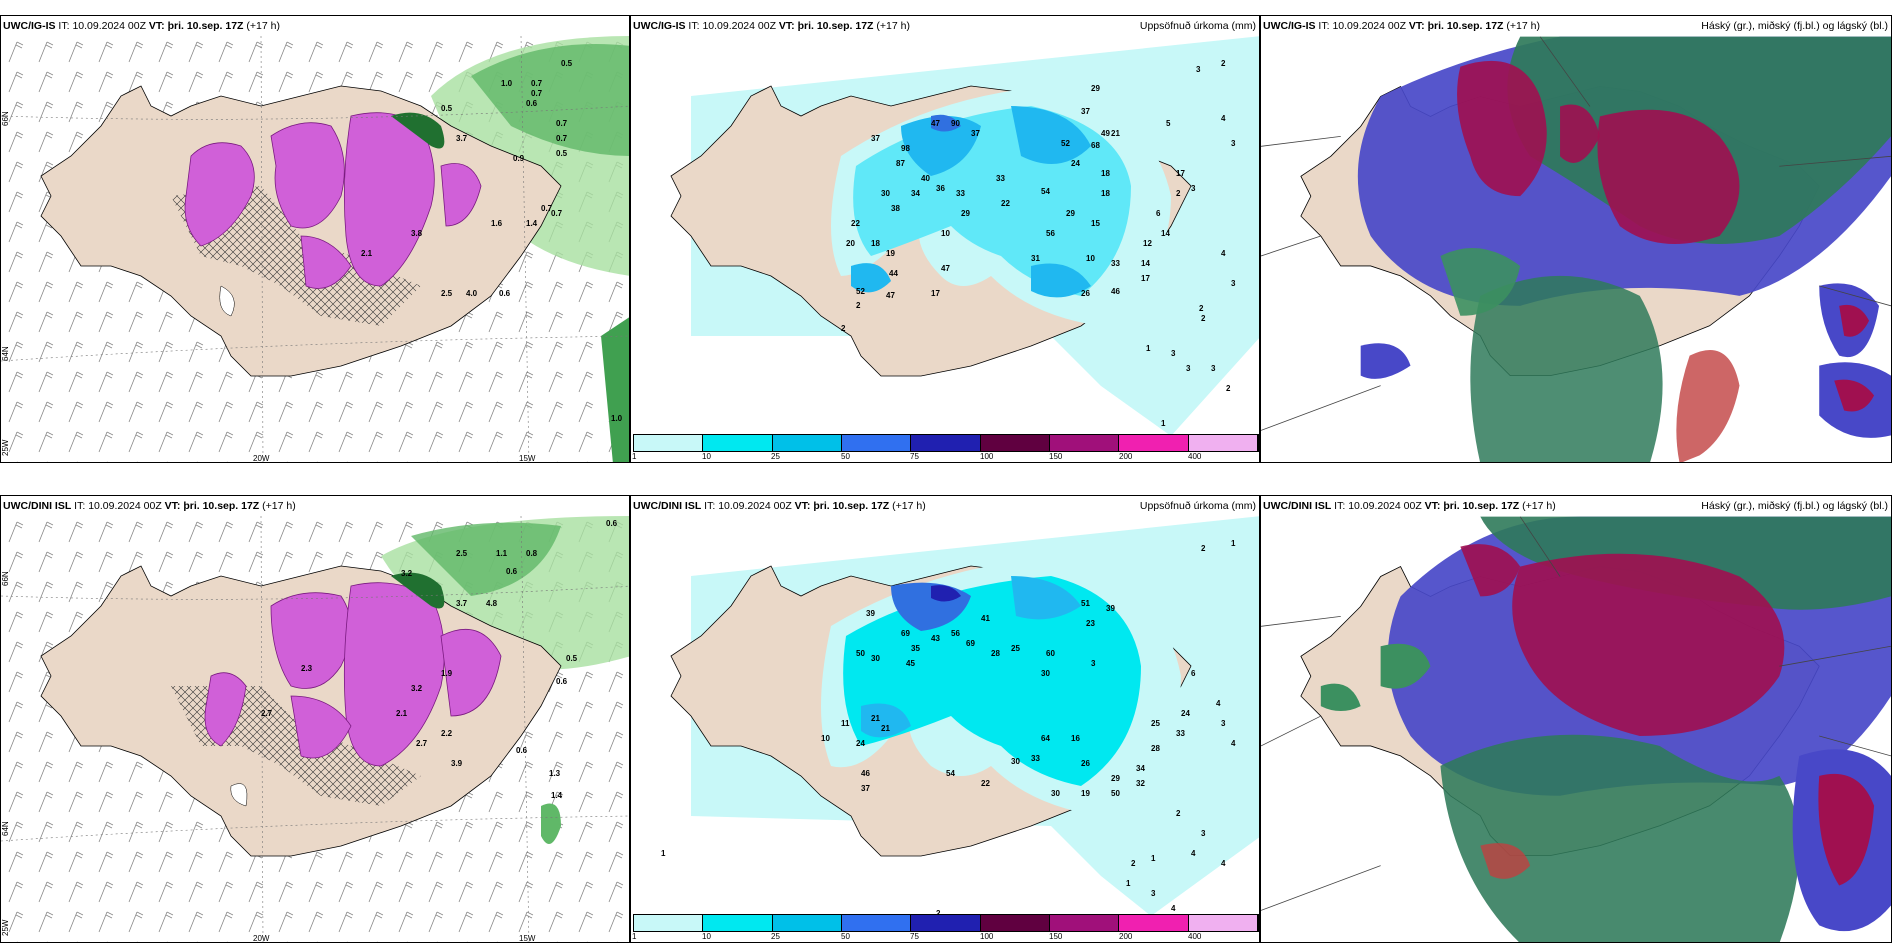 This screenshot has height=950, width=1900. Describe the element at coordinates (935, 638) in the screenshot. I see `svg-text: 43` at that location.